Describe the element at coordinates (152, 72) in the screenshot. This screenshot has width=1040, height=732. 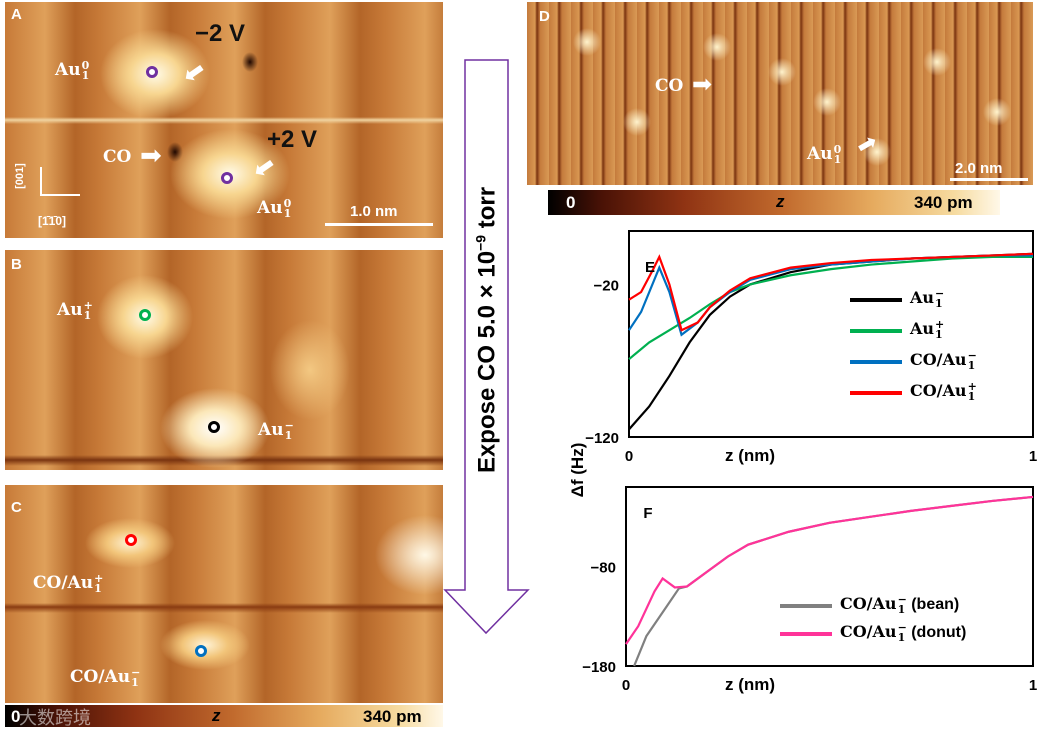
I see `marker-au0-top` at that location.